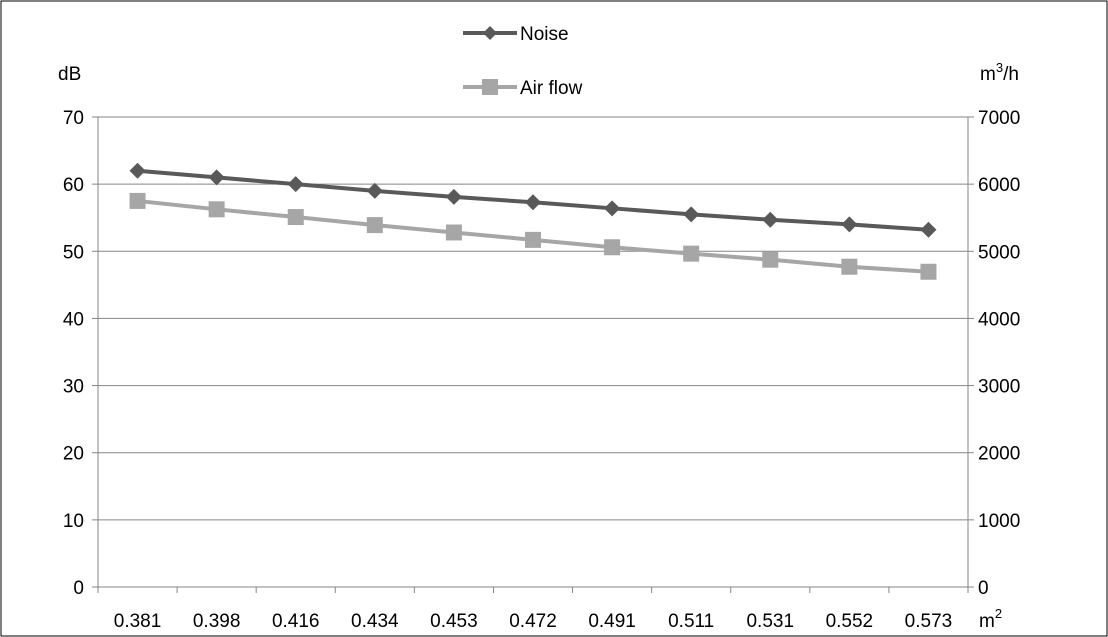 Image resolution: width=1108 pixels, height=637 pixels. Describe the element at coordinates (999, 387) in the screenshot. I see `right-tick-label-3000: 3000` at that location.